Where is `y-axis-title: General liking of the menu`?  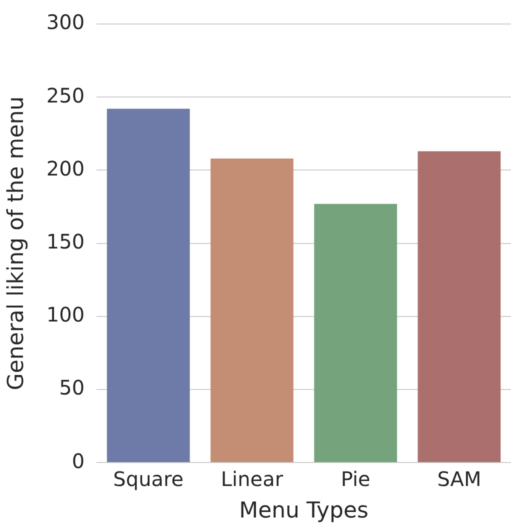 y-axis-title: General liking of the menu is located at coordinates (16, 243).